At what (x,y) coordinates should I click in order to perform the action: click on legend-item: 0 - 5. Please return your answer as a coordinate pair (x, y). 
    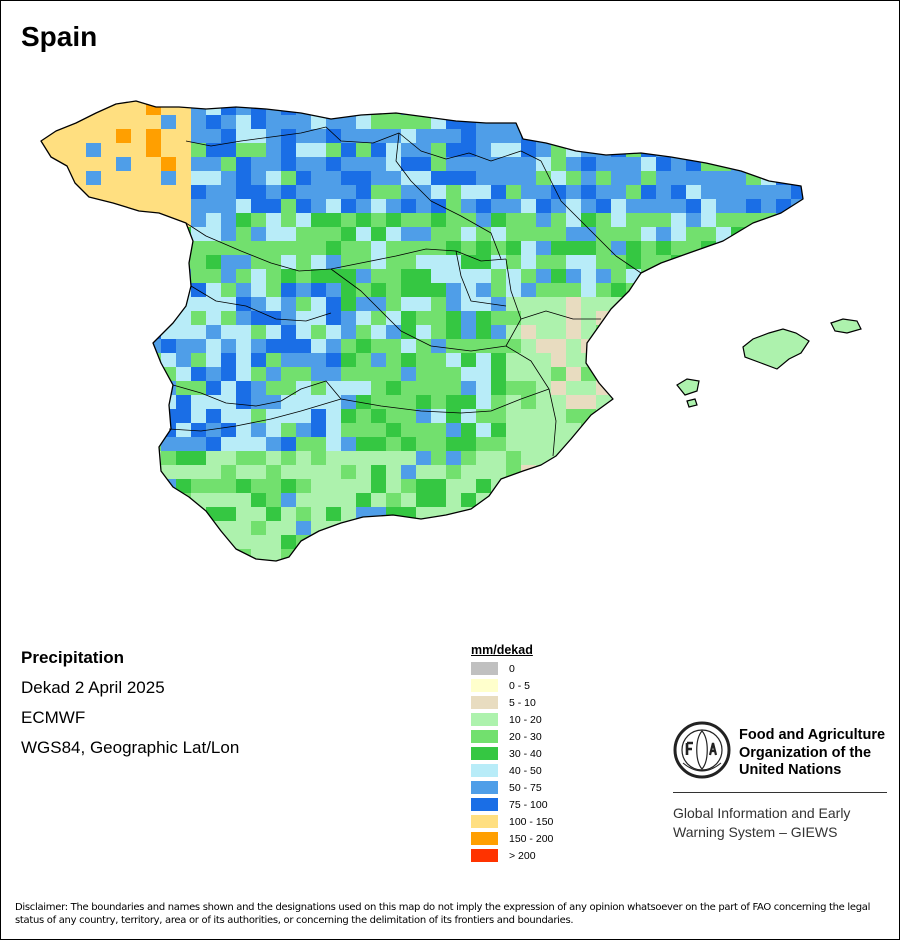
    Looking at the image, I should click on (512, 685).